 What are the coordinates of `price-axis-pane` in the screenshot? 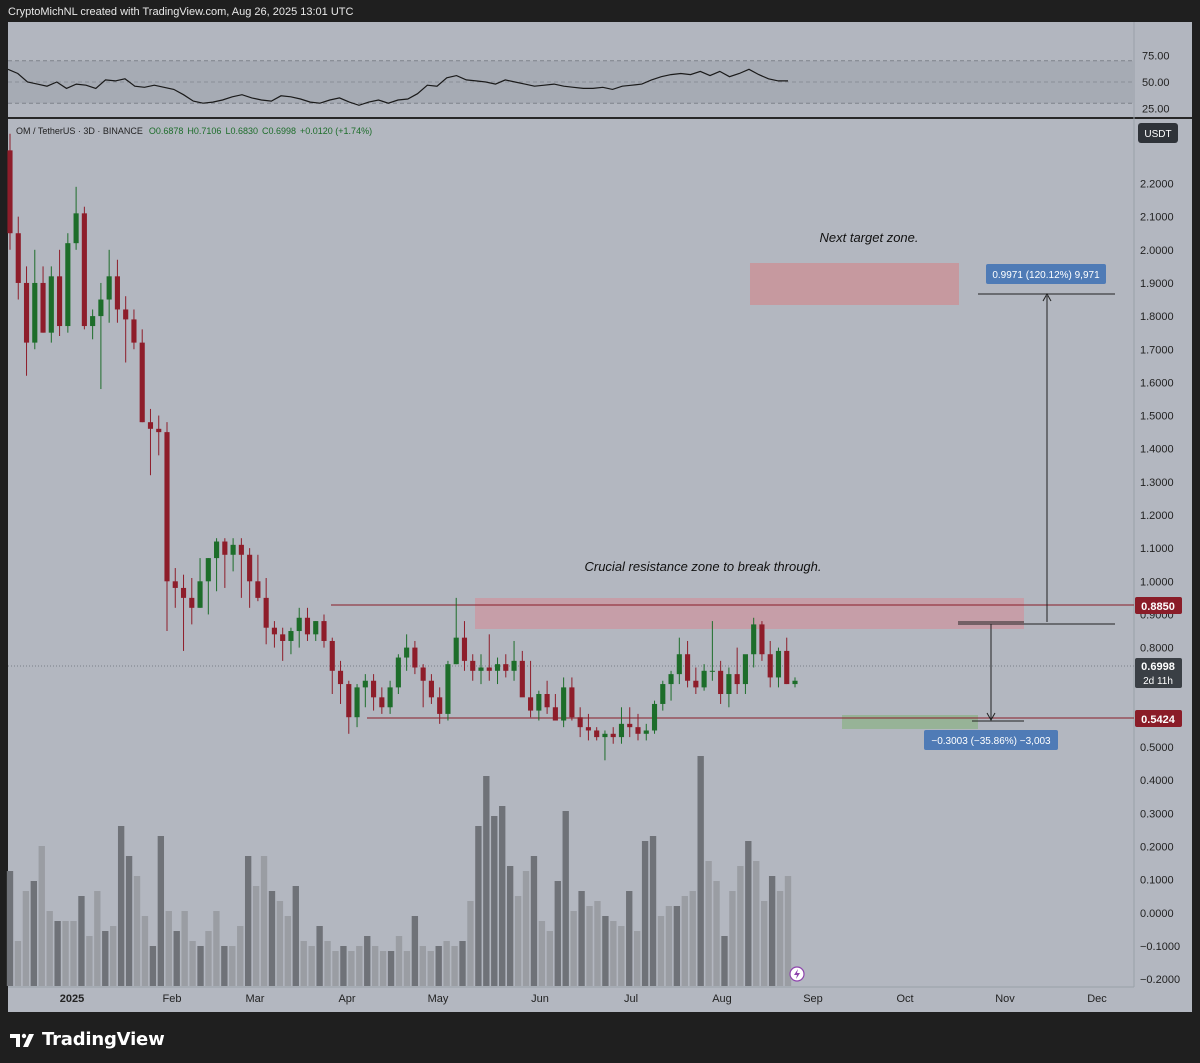 It's located at (1163, 553).